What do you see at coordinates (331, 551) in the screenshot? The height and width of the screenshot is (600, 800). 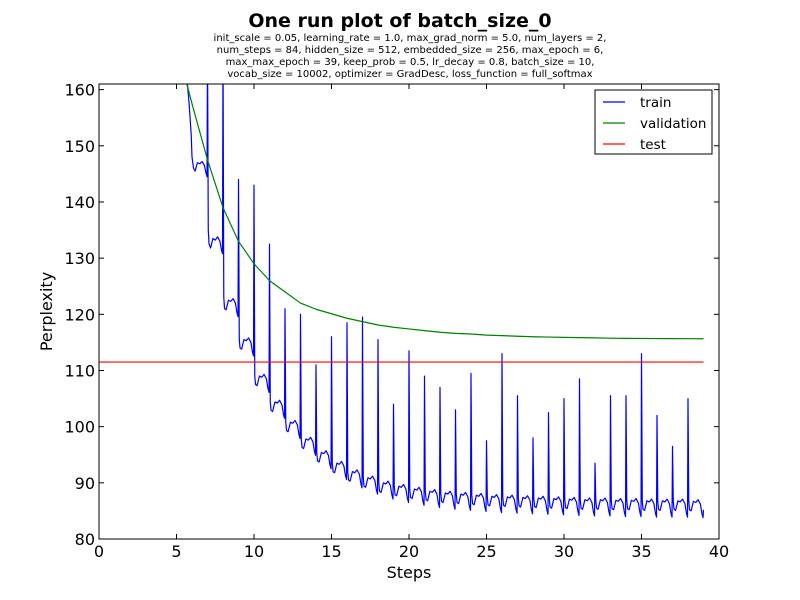 I see `x-tick-label: 15` at bounding box center [331, 551].